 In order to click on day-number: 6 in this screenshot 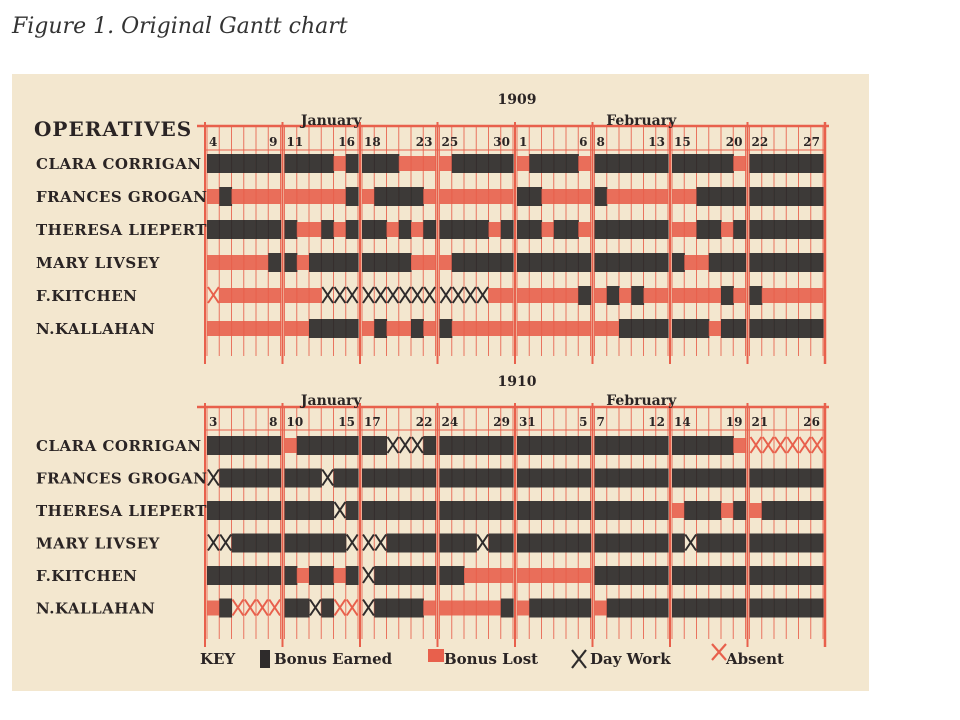, I will do `click(583, 142)`.